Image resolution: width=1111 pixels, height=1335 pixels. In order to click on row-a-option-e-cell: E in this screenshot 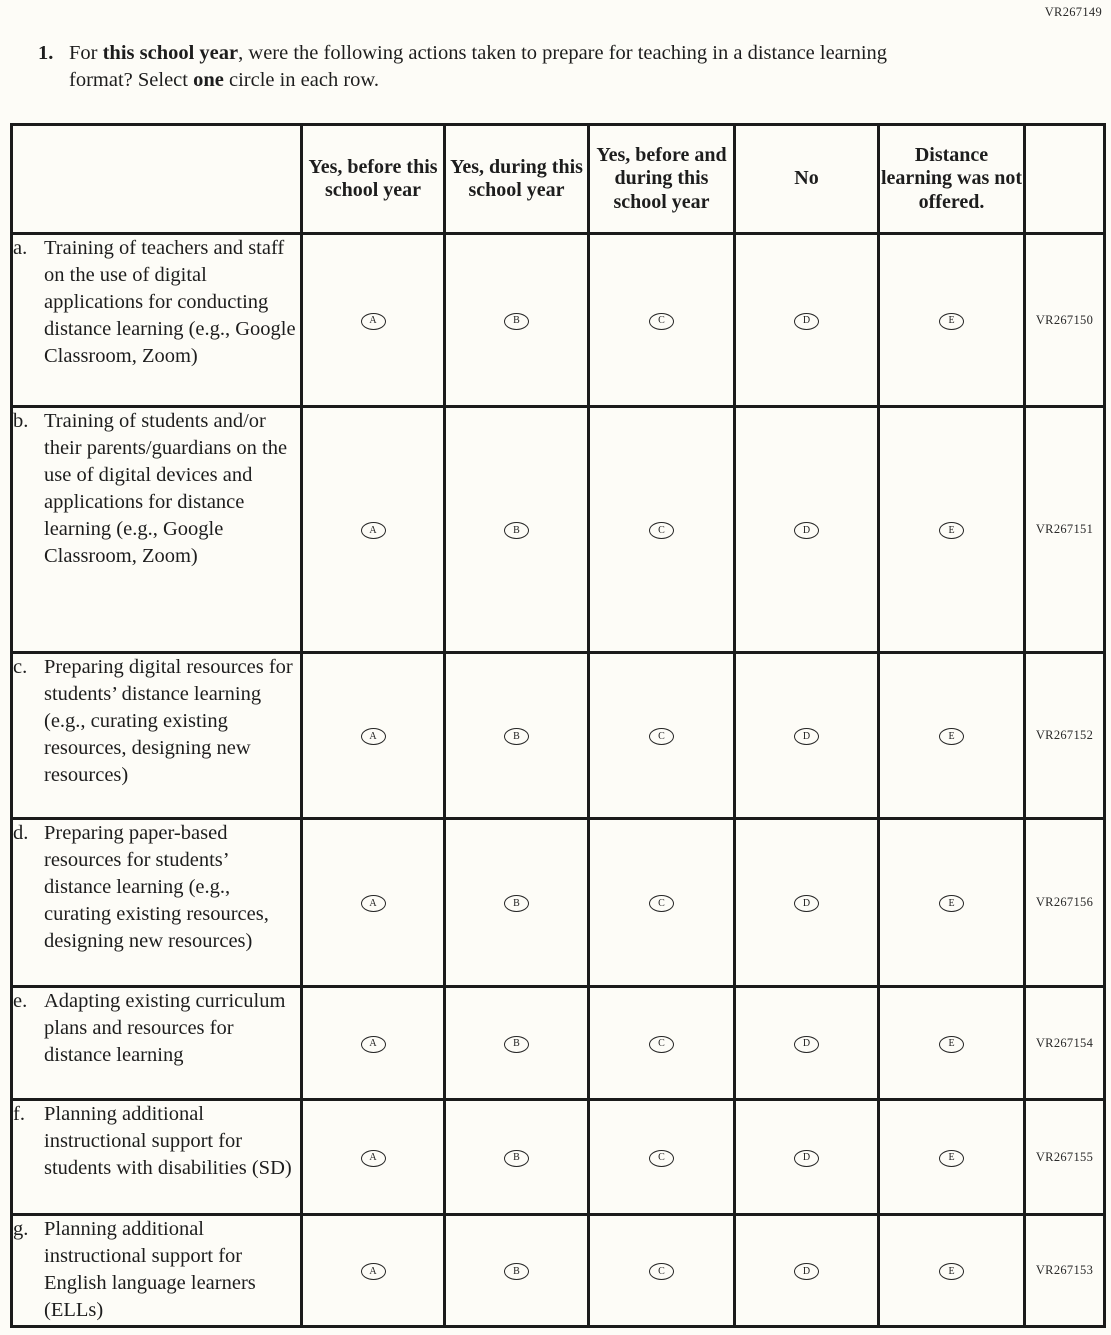, I will do `click(951, 320)`.